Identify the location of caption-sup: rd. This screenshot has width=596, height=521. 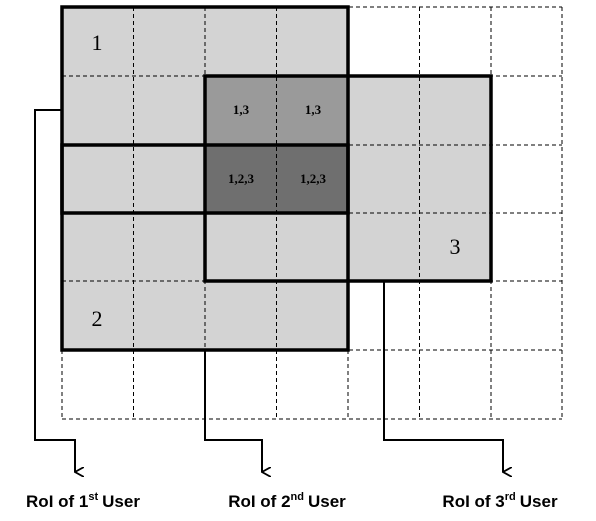
(510, 497).